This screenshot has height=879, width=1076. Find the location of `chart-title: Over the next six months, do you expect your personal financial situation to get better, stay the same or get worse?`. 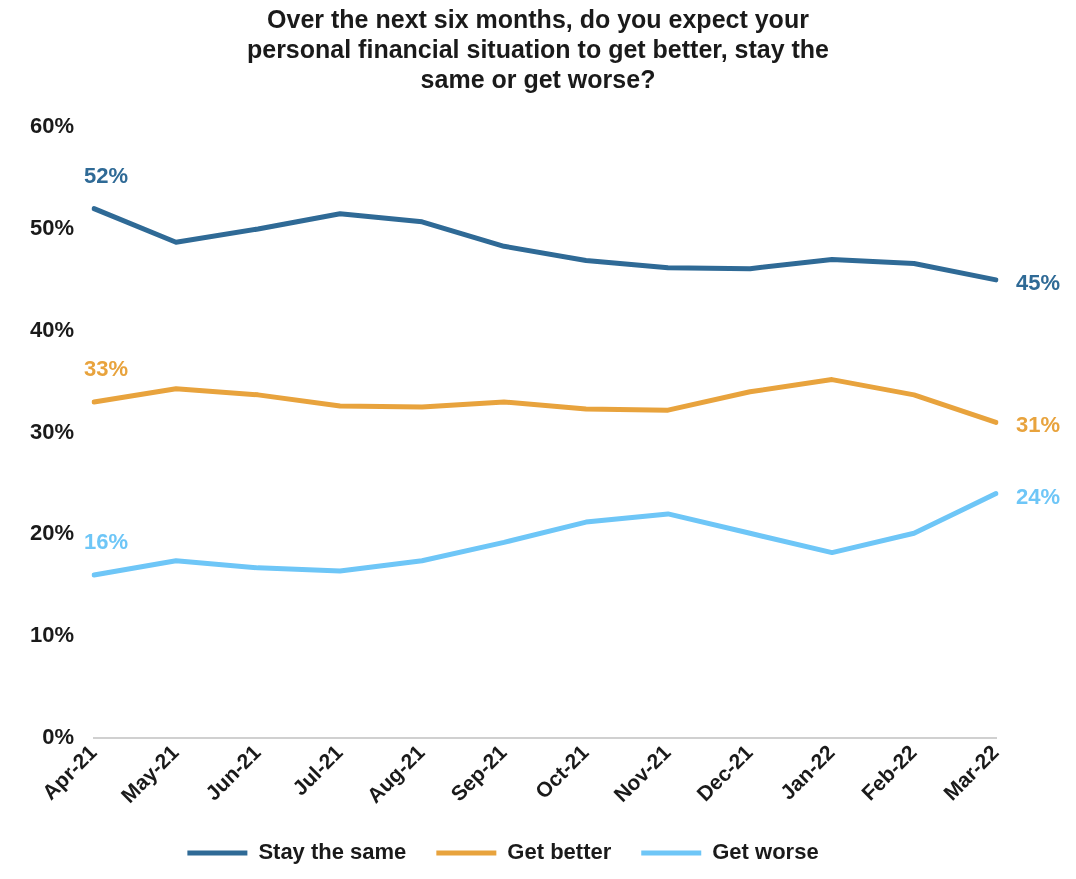

chart-title: Over the next six months, do you expect your personal financial situation to get better, stay the same or get worse? is located at coordinates (538, 49).